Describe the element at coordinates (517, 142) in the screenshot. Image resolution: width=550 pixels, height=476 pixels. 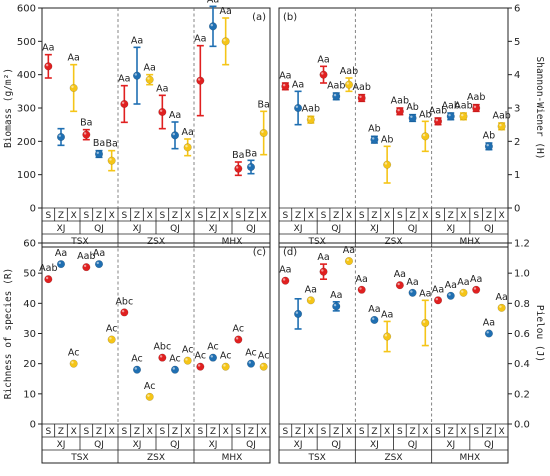
I see `y-tick-label: 2` at that location.